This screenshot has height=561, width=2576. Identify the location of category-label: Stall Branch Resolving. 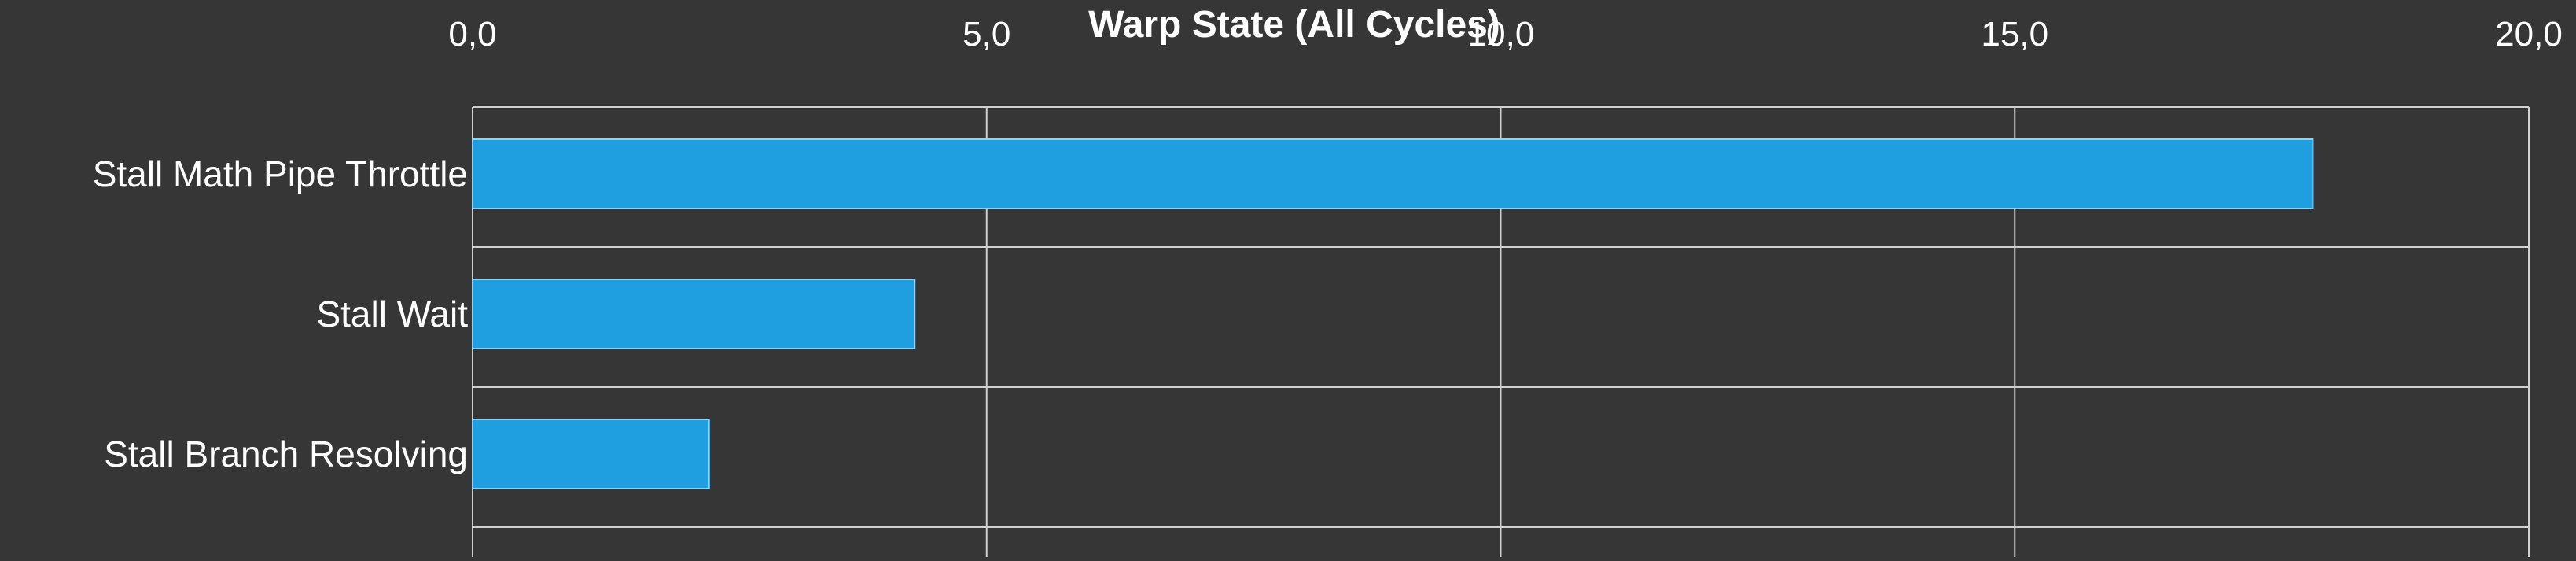
(286, 454).